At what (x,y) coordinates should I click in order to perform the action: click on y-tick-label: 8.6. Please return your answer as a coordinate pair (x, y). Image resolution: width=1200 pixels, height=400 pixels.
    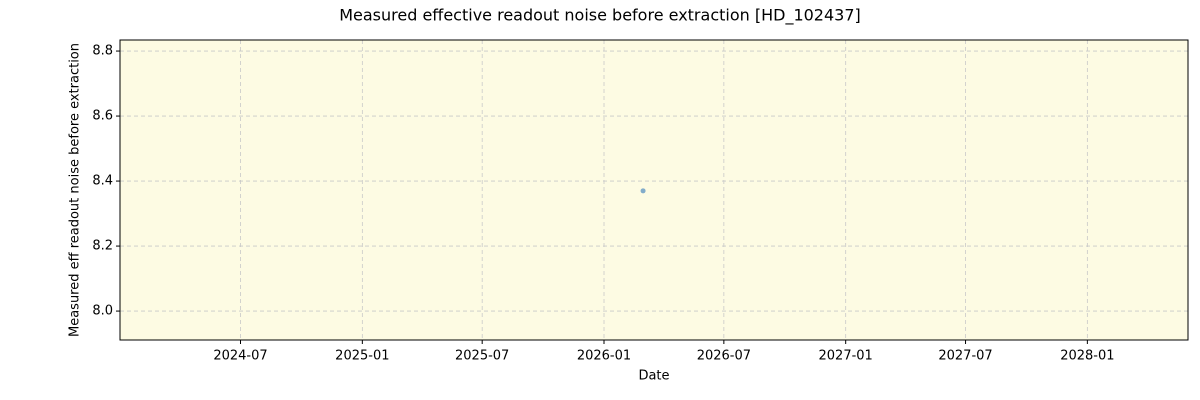
    Looking at the image, I should click on (102, 116).